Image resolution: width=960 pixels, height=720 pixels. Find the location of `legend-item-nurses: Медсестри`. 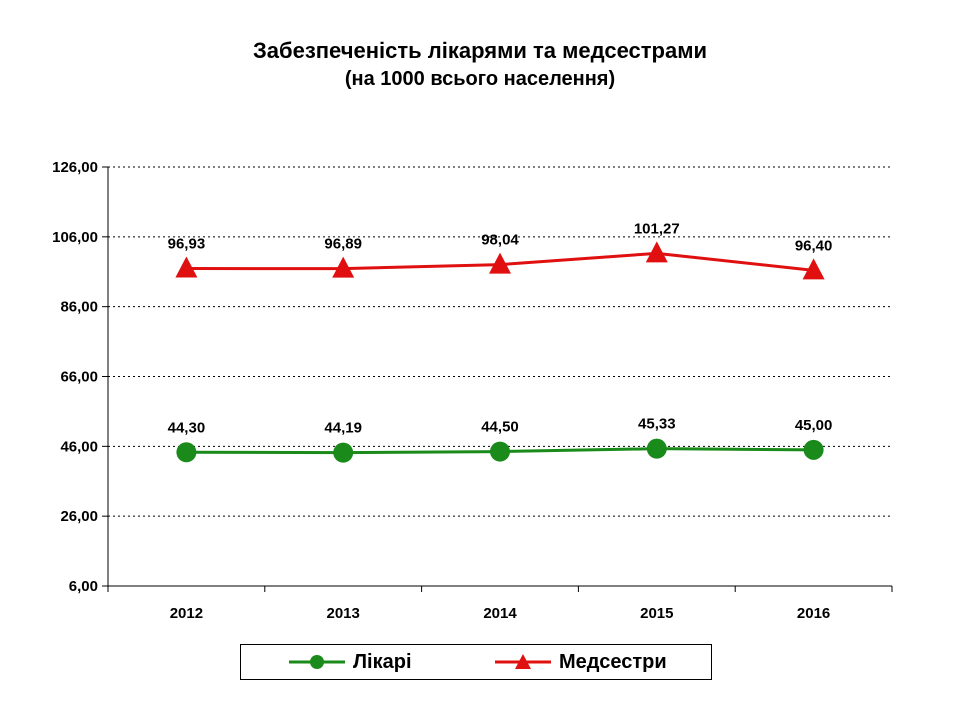

legend-item-nurses: Медсестри is located at coordinates (580, 662).